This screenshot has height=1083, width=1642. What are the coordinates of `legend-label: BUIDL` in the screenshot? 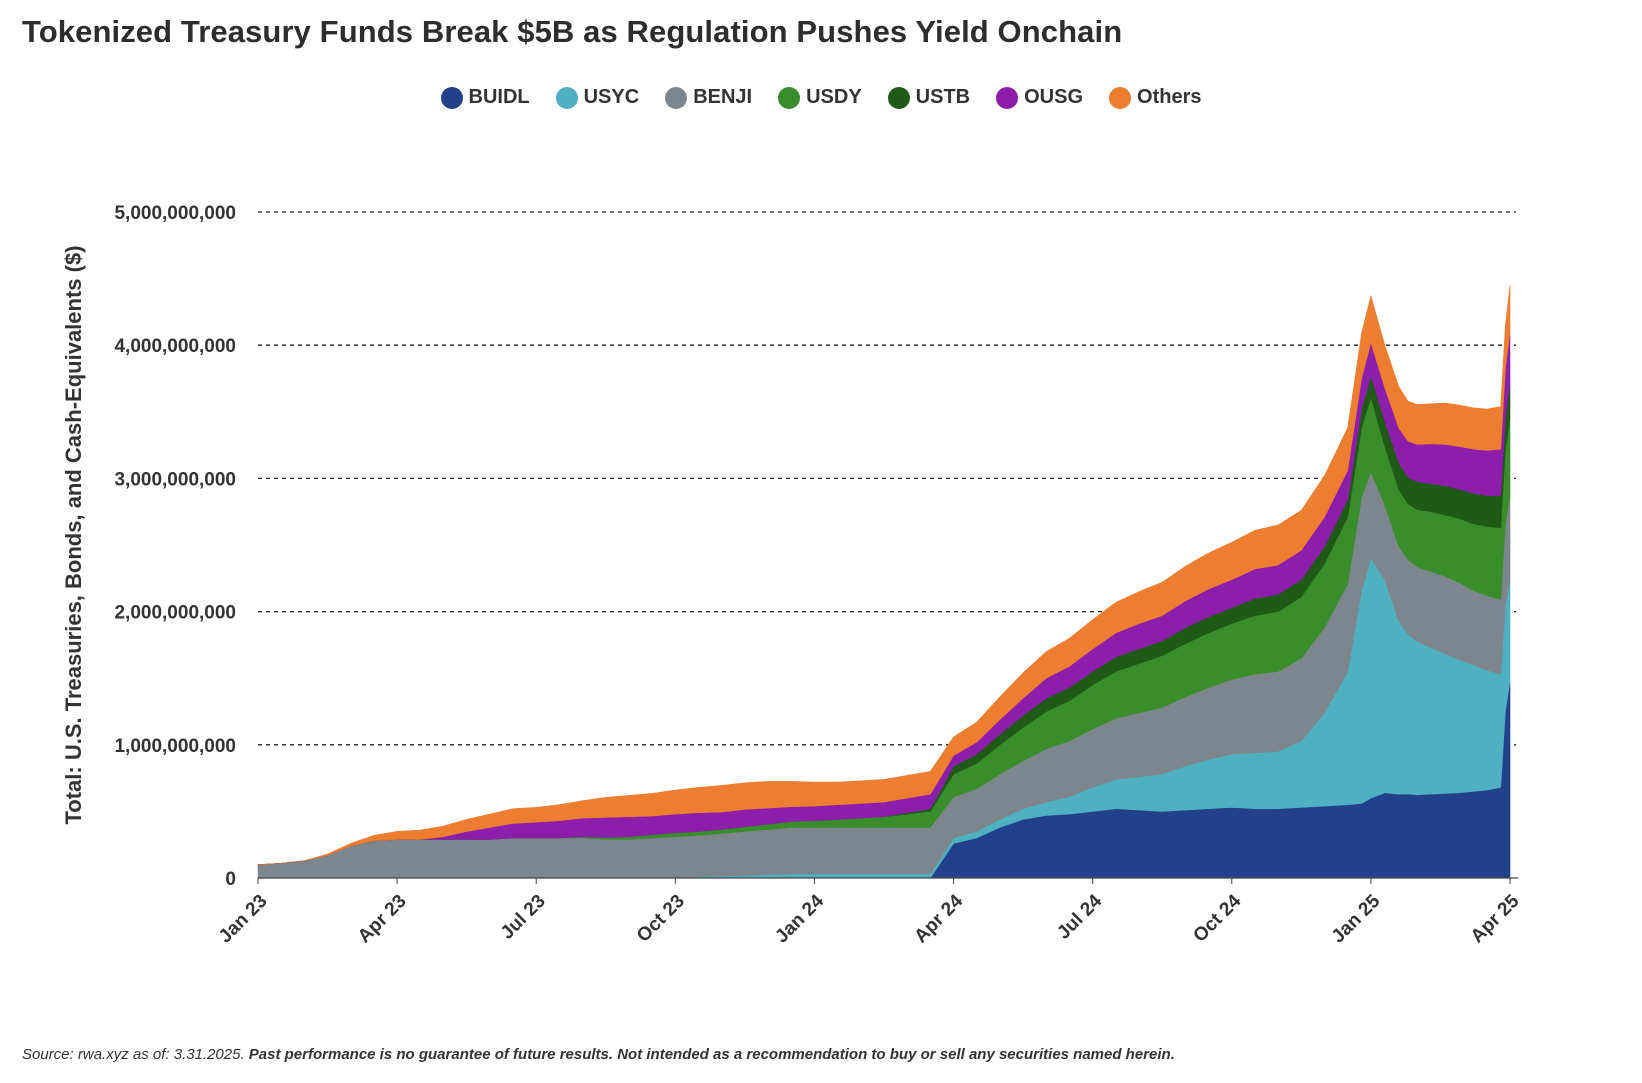 It's located at (499, 97).